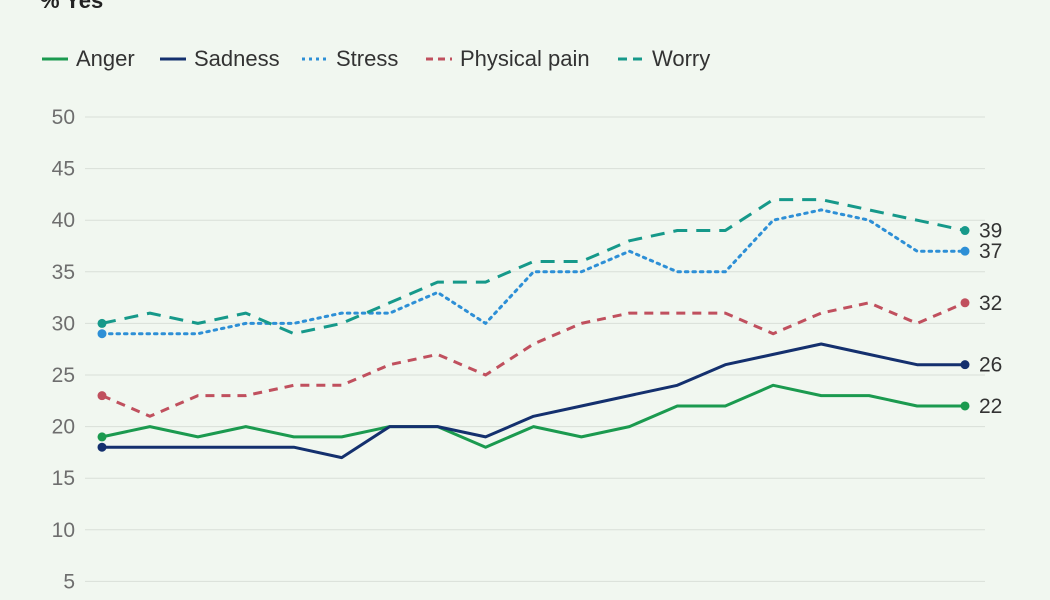 The height and width of the screenshot is (600, 1050). I want to click on series-line-anger, so click(533, 416).